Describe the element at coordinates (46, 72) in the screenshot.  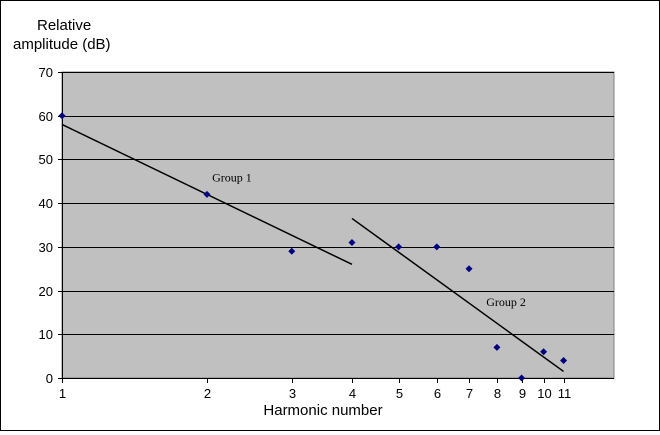
I see `y-tick-label-70: 70` at that location.